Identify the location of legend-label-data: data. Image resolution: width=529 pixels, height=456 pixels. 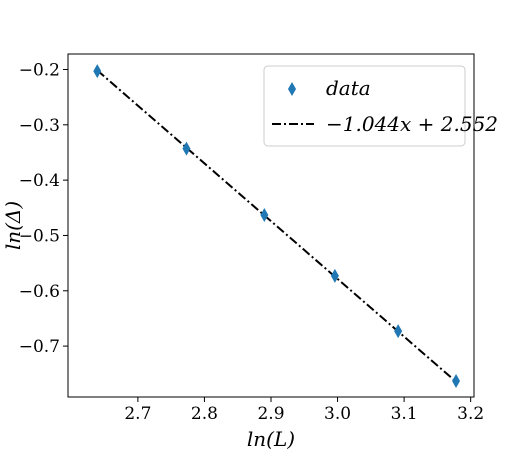
(348, 88).